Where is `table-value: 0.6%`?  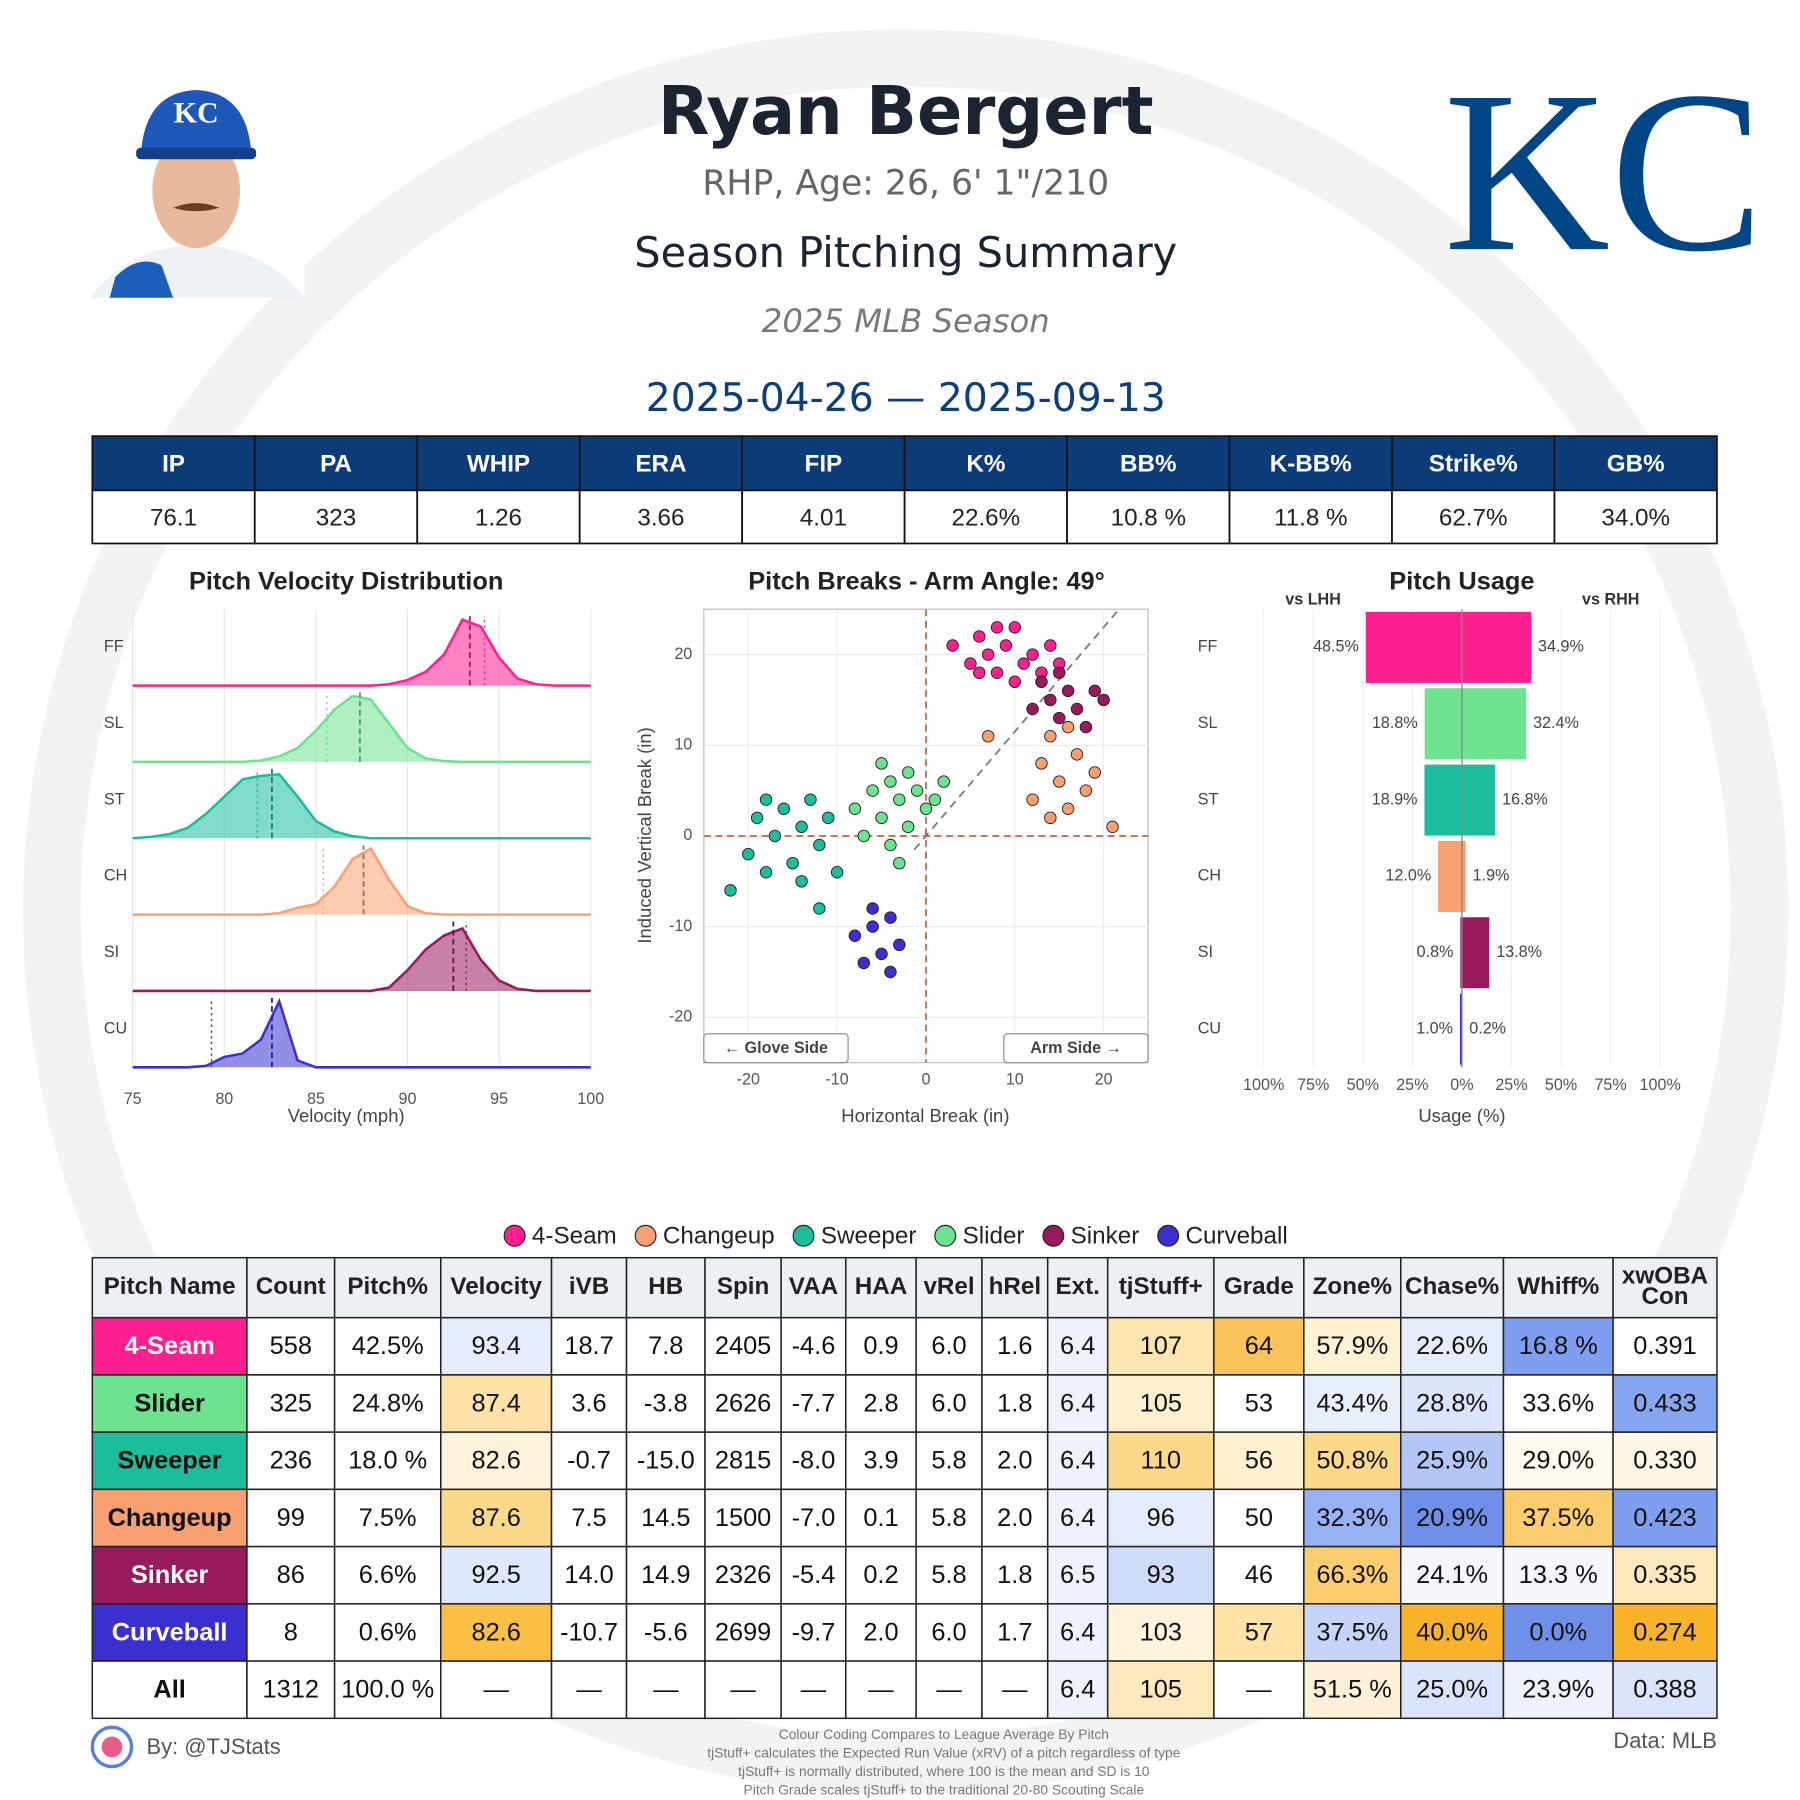
table-value: 0.6% is located at coordinates (388, 1632).